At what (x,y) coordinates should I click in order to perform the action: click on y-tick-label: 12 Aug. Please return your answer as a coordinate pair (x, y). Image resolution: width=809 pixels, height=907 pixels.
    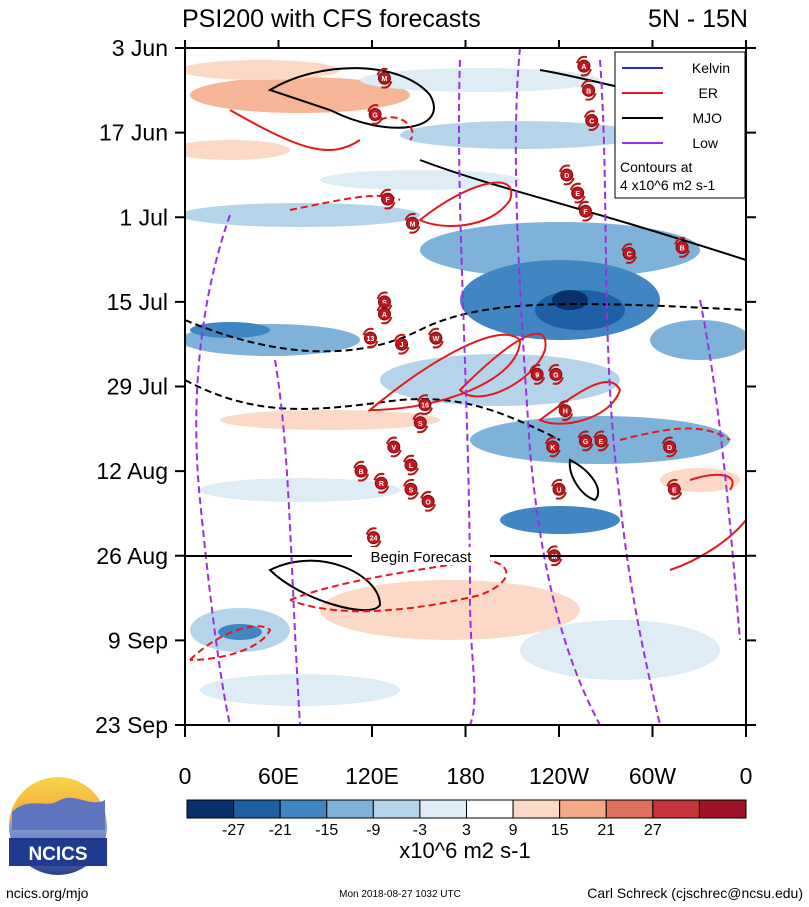
    Looking at the image, I should click on (132, 471).